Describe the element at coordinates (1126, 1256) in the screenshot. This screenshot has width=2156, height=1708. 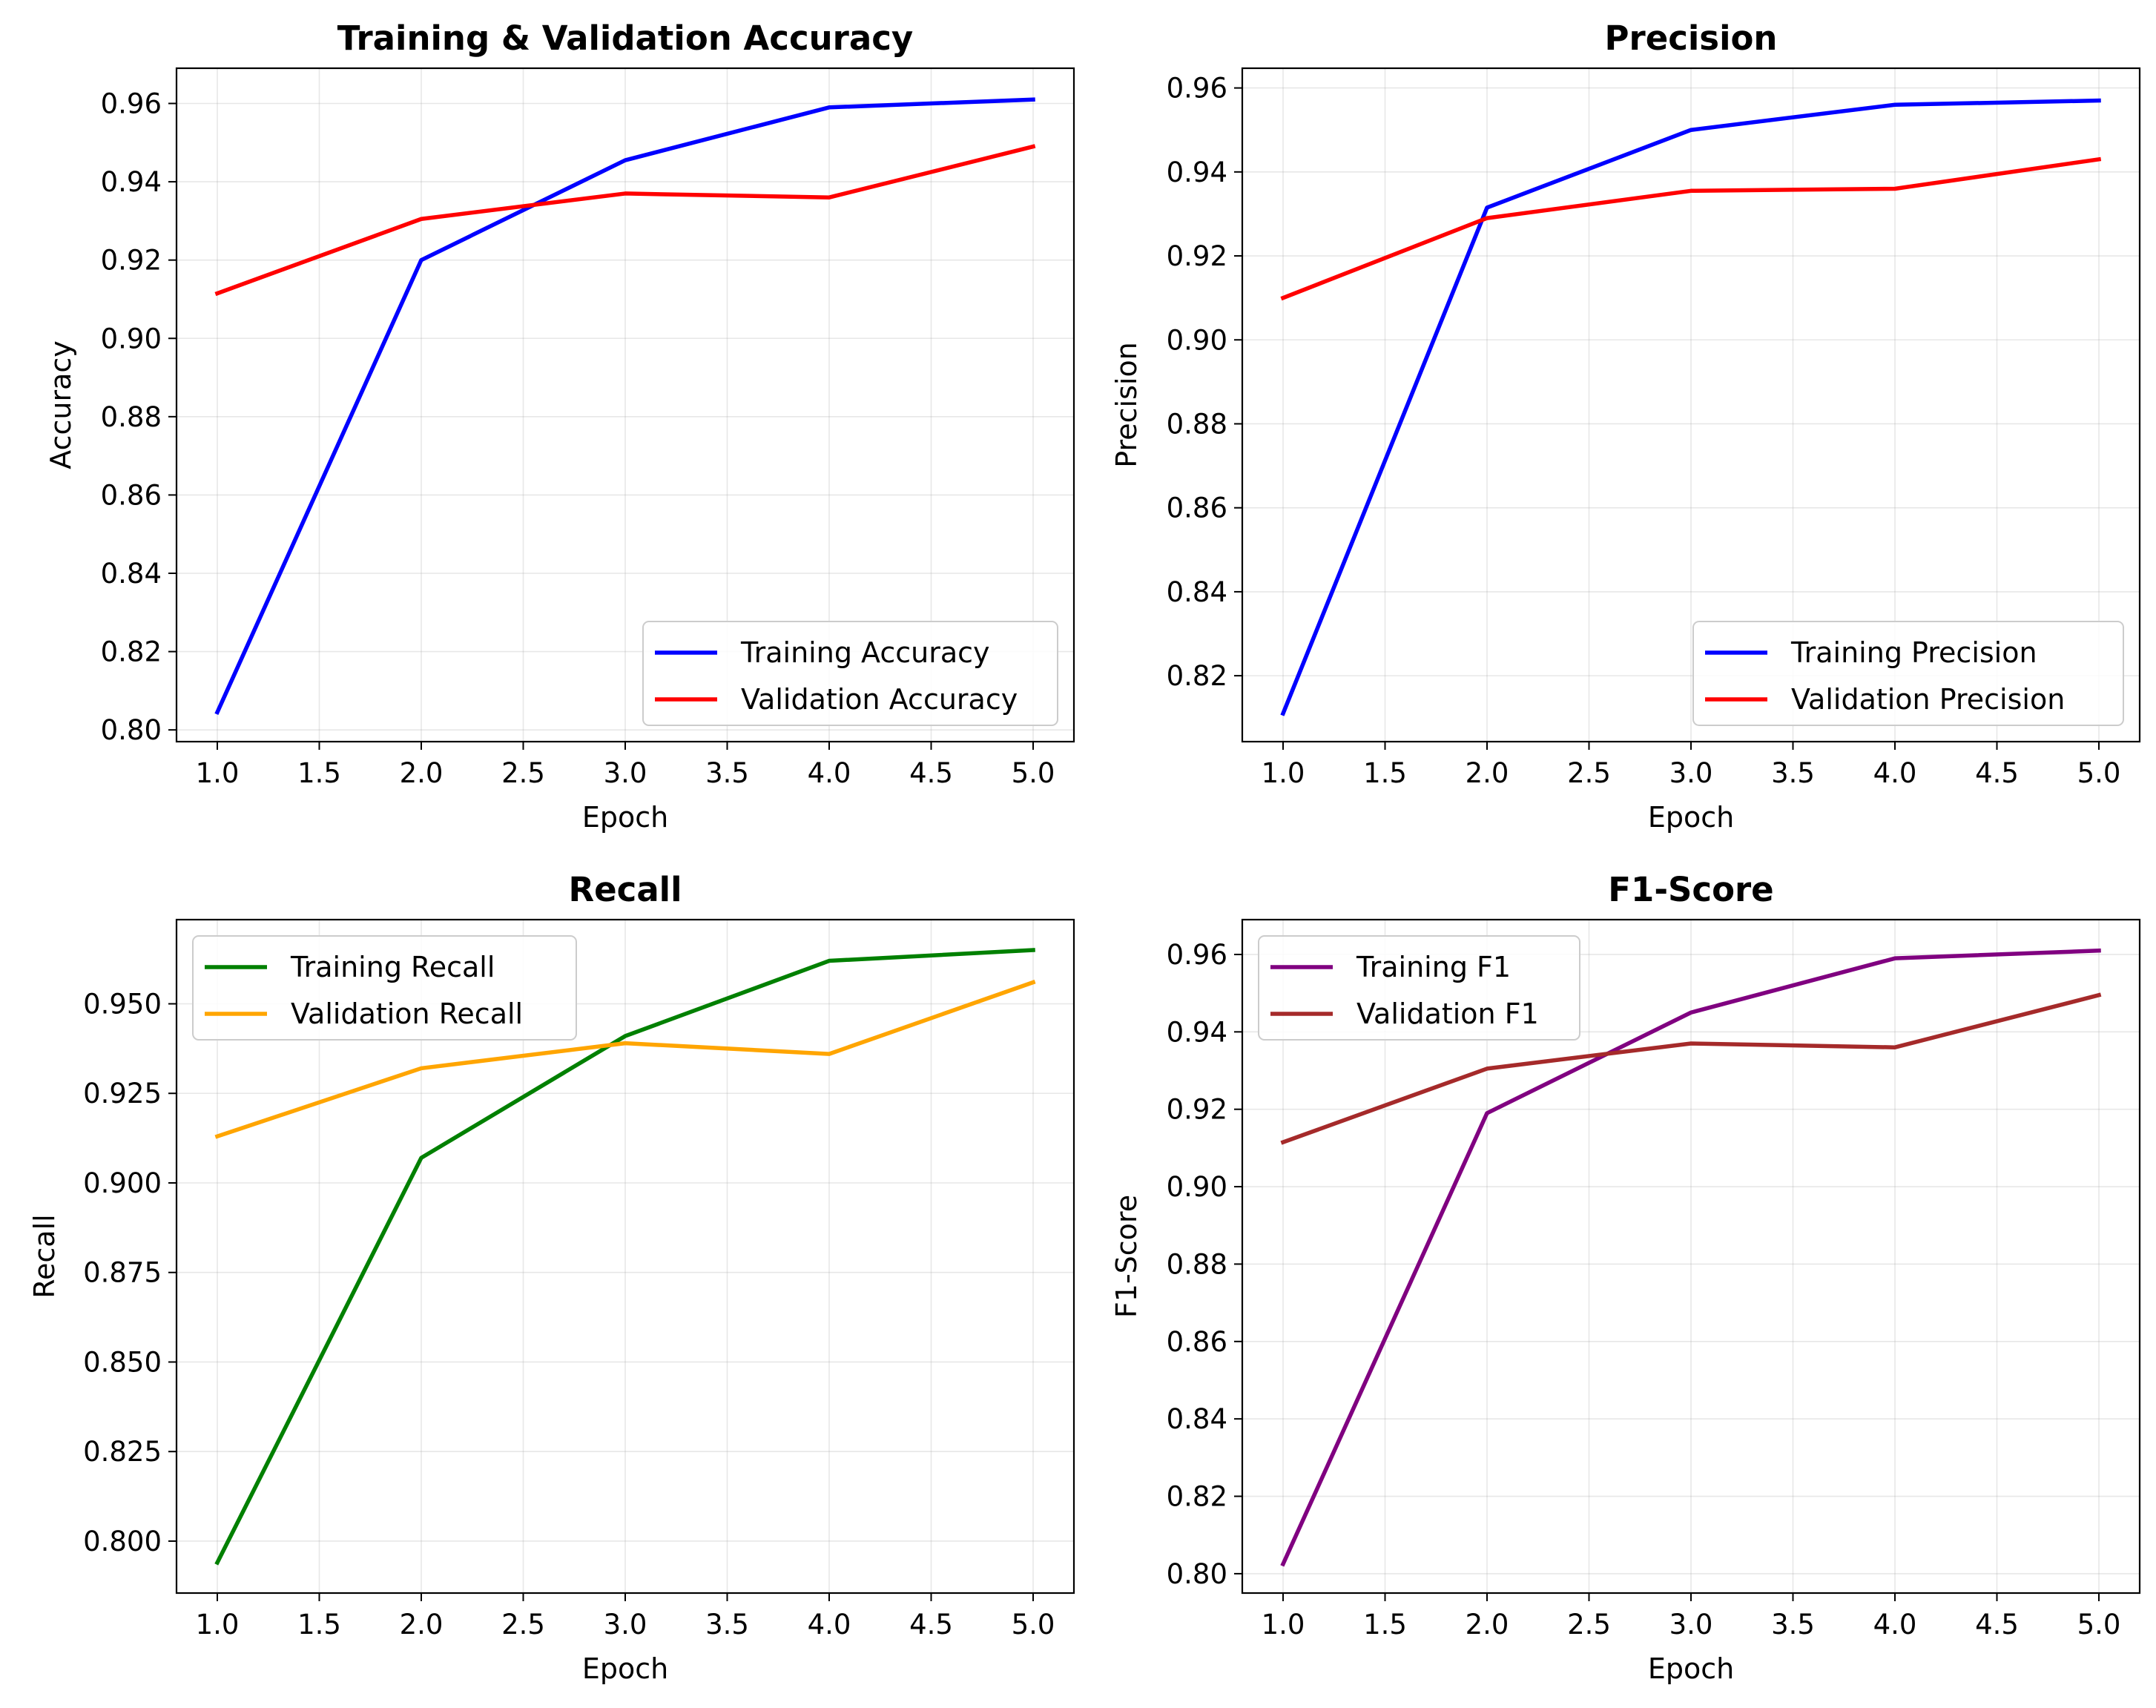
I see `y-axis-label: F1-Score` at that location.